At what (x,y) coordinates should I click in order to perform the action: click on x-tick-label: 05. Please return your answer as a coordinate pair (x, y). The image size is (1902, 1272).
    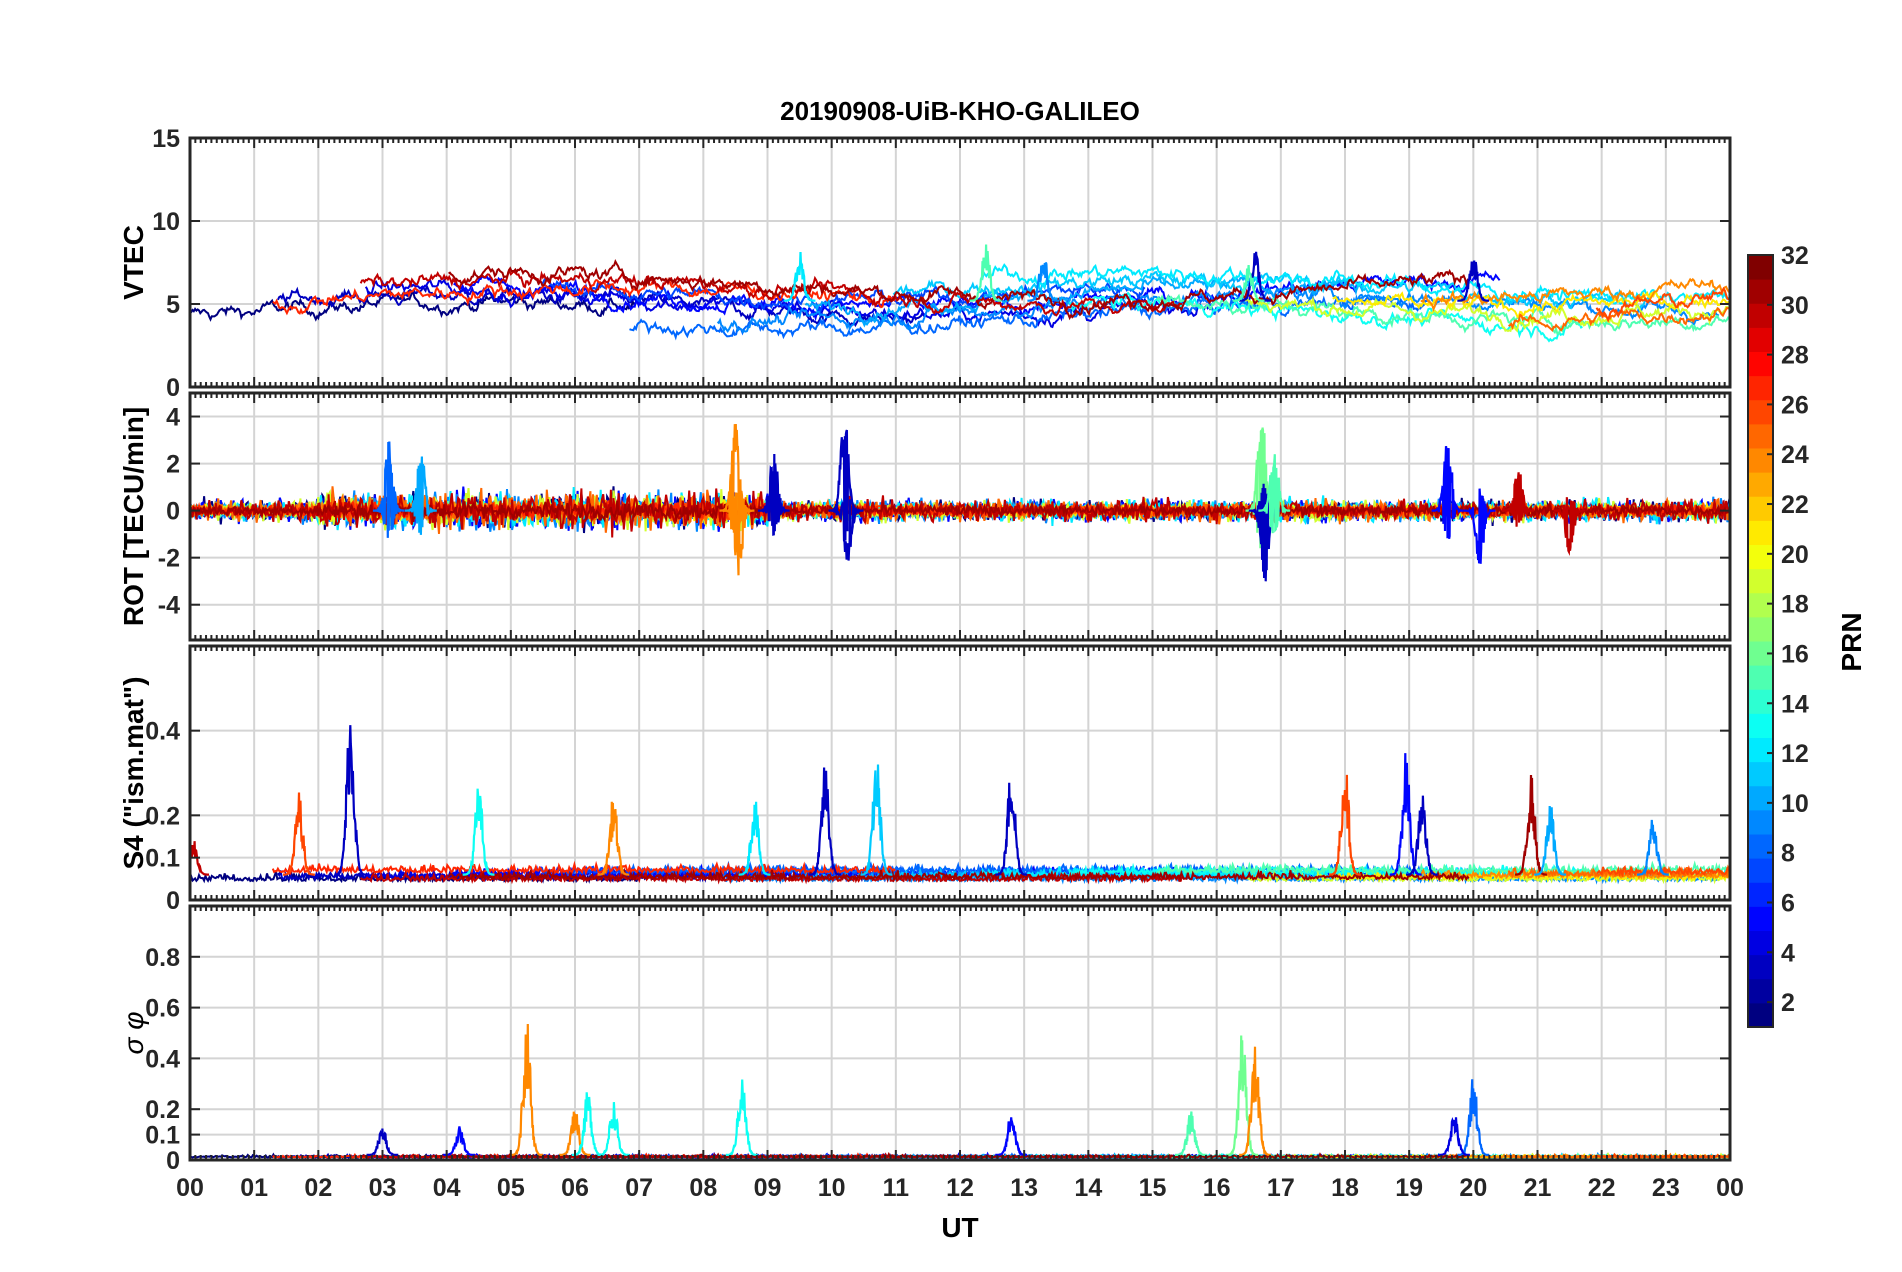
    Looking at the image, I should click on (511, 1188).